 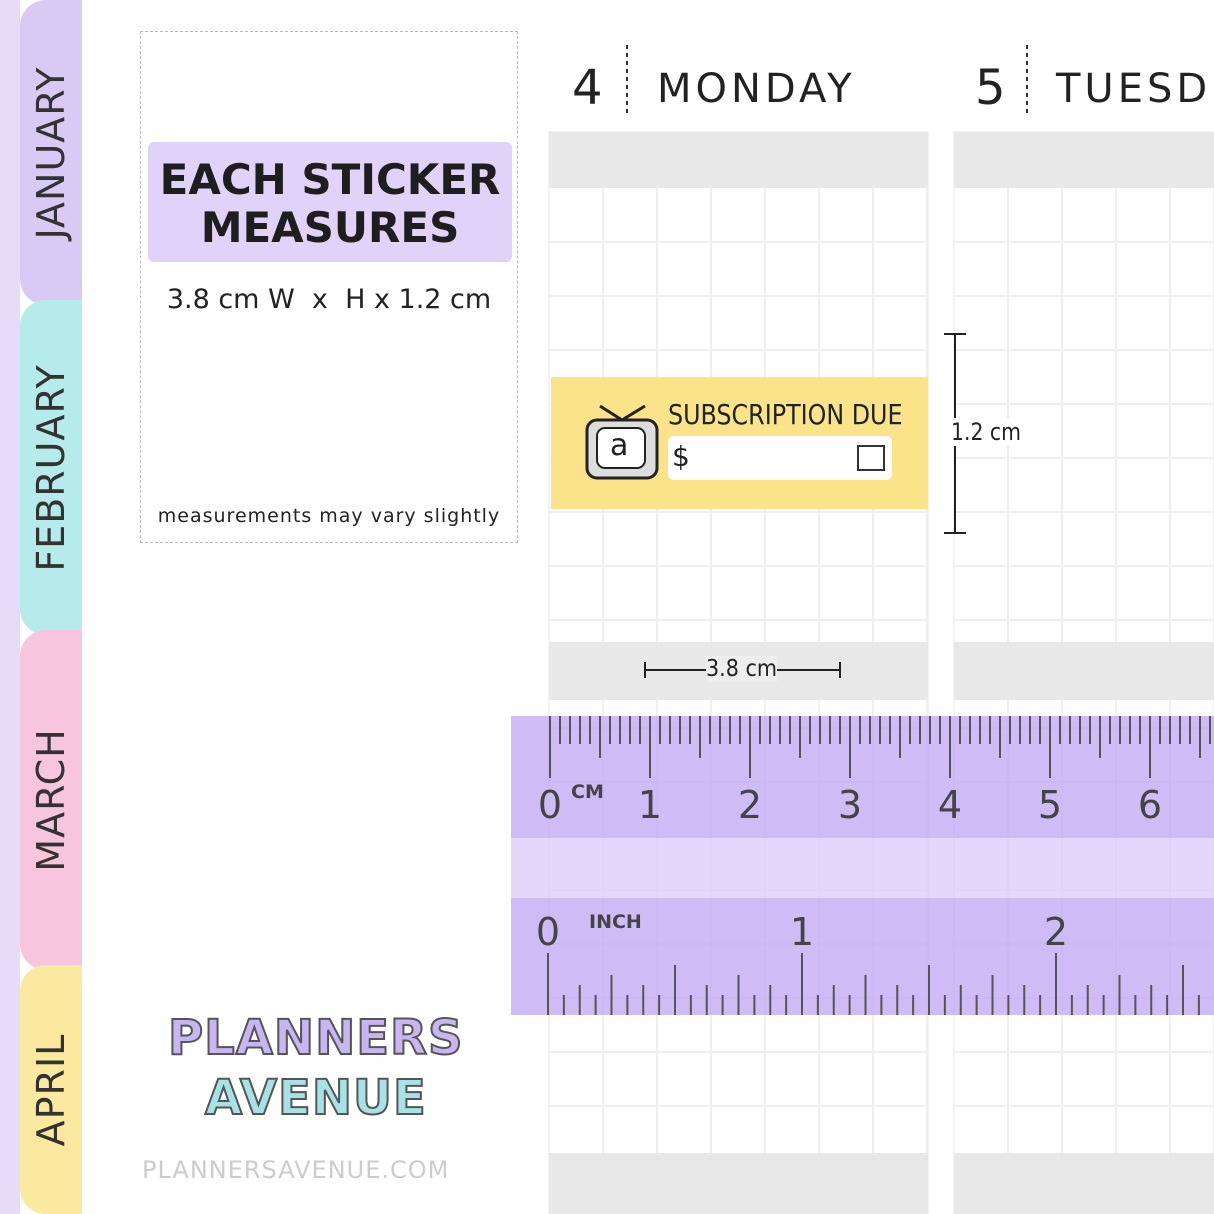 What do you see at coordinates (681, 456) in the screenshot?
I see `sticker-currency: $` at bounding box center [681, 456].